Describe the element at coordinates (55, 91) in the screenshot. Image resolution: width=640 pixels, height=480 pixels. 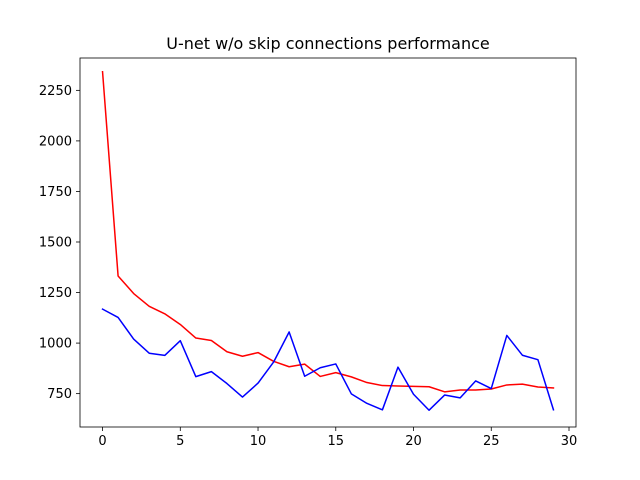
I see `y-tick-label: 2250` at that location.